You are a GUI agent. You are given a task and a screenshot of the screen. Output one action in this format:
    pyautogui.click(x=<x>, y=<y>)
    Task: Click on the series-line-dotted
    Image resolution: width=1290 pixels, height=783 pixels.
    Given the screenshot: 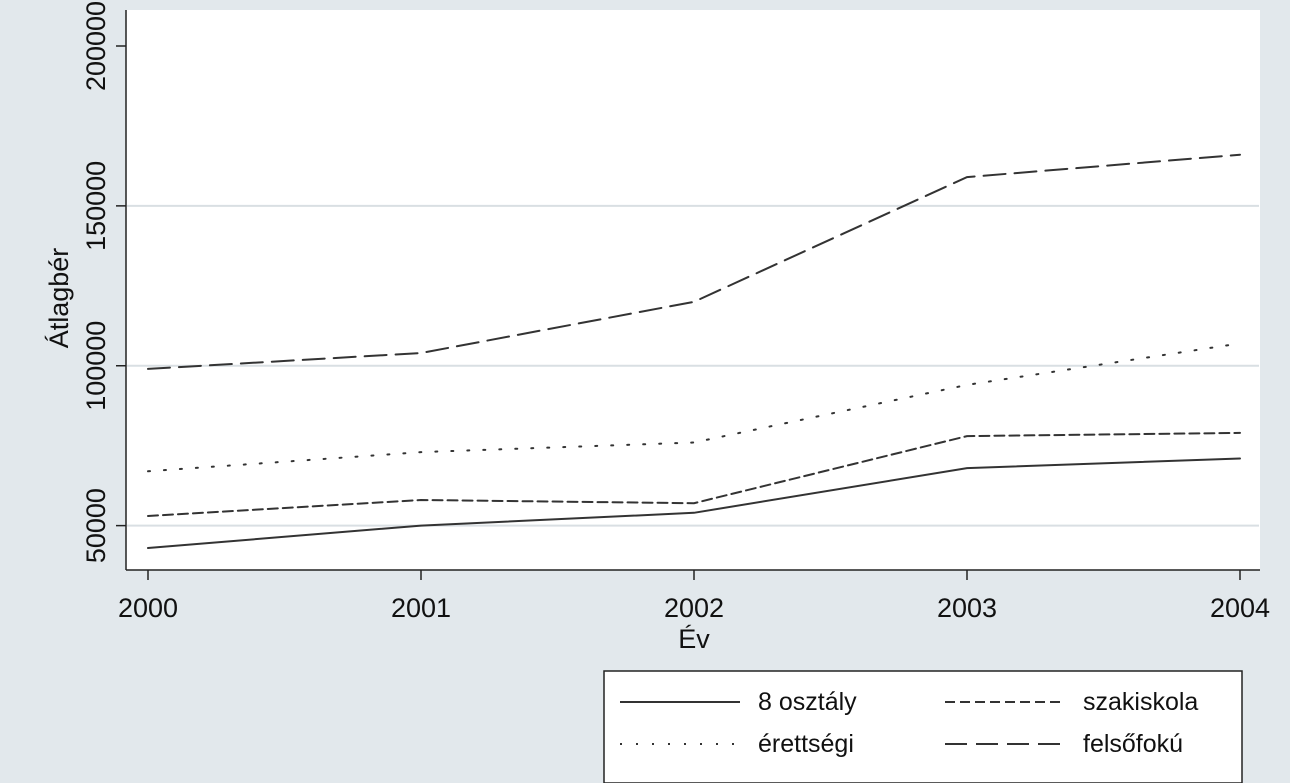 What is the action you would take?
    pyautogui.click(x=694, y=407)
    